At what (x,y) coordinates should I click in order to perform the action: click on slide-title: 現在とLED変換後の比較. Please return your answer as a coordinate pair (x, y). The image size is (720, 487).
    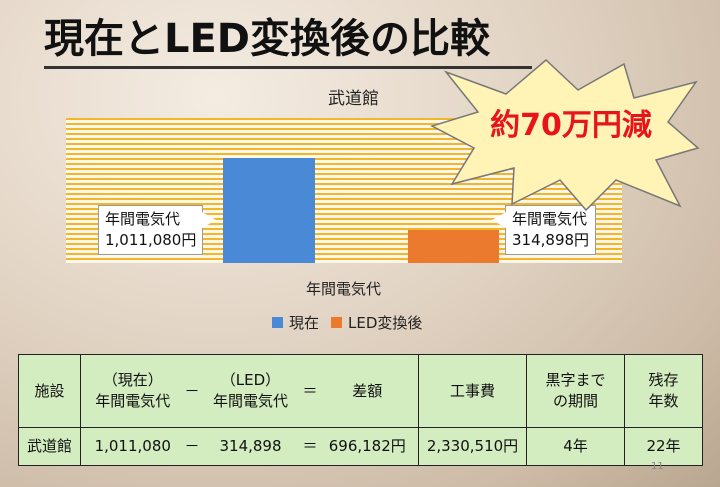
    Looking at the image, I should click on (288, 37).